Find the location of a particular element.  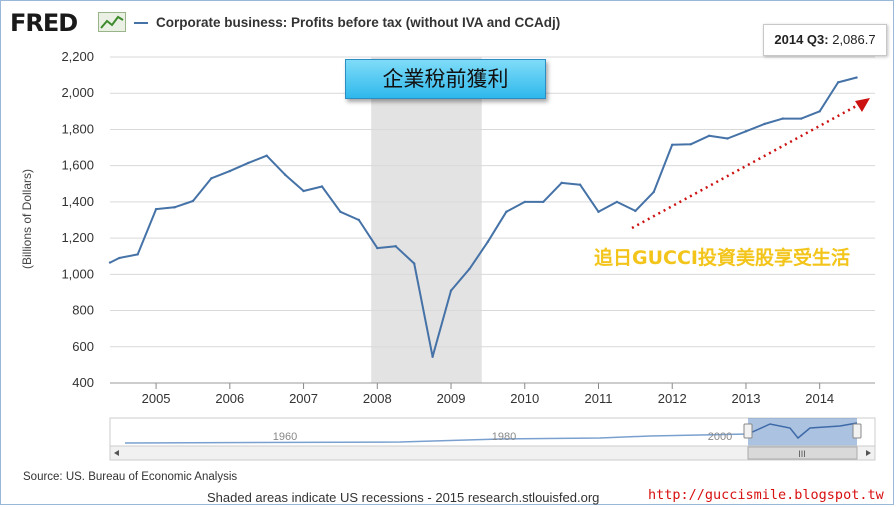

navigator-label: 2000 is located at coordinates (720, 437).